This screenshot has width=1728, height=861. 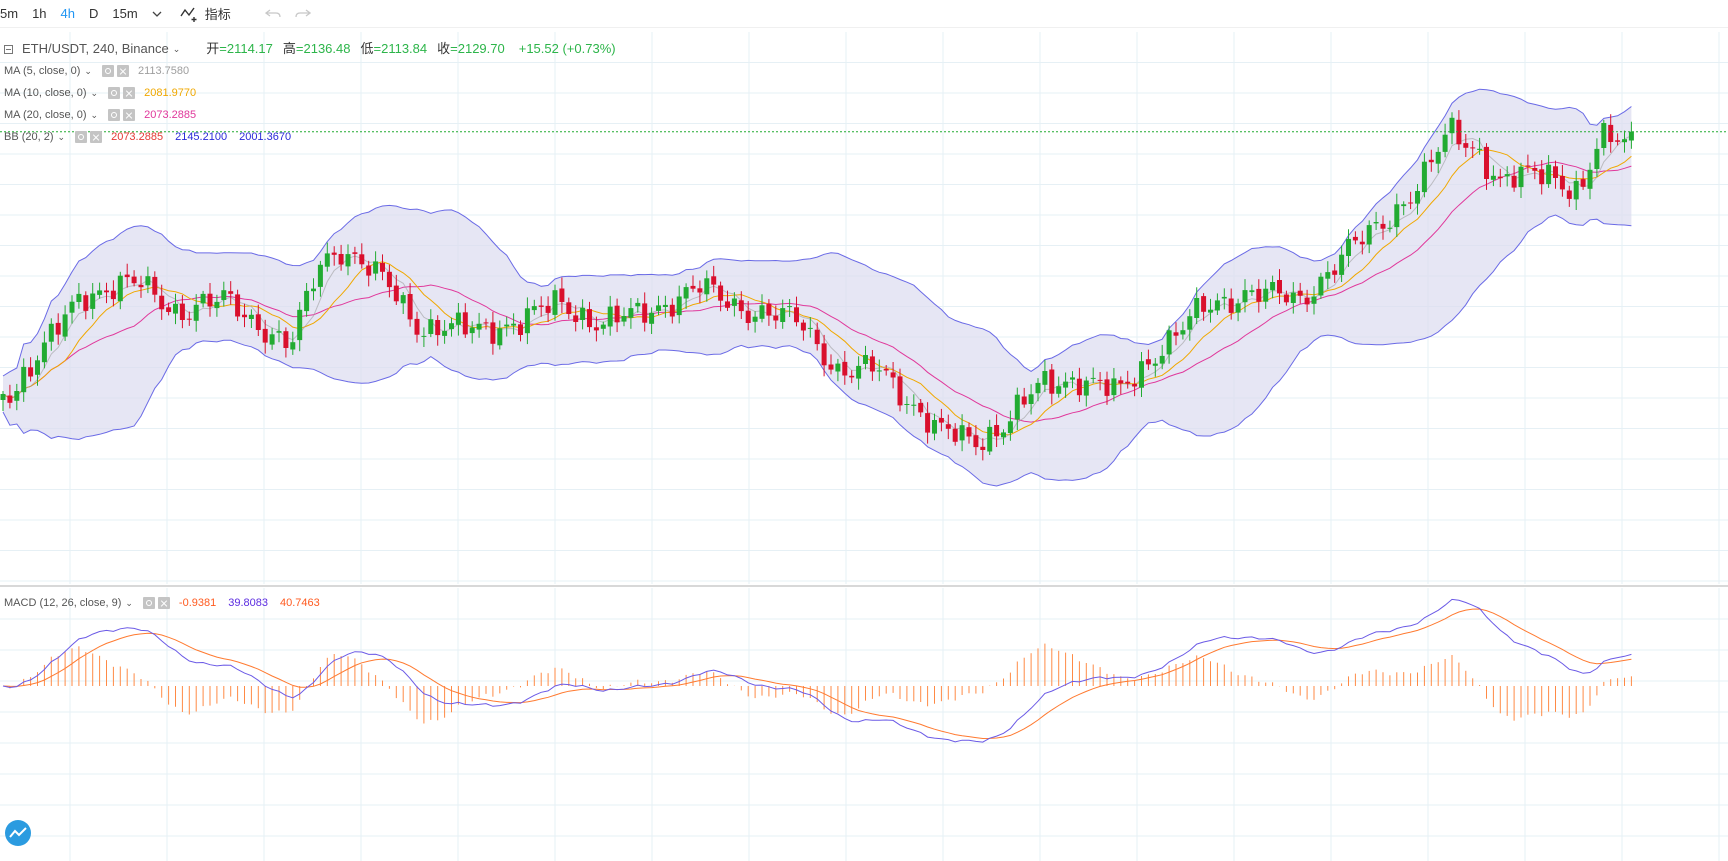 I want to click on undo-icon, so click(x=272, y=12).